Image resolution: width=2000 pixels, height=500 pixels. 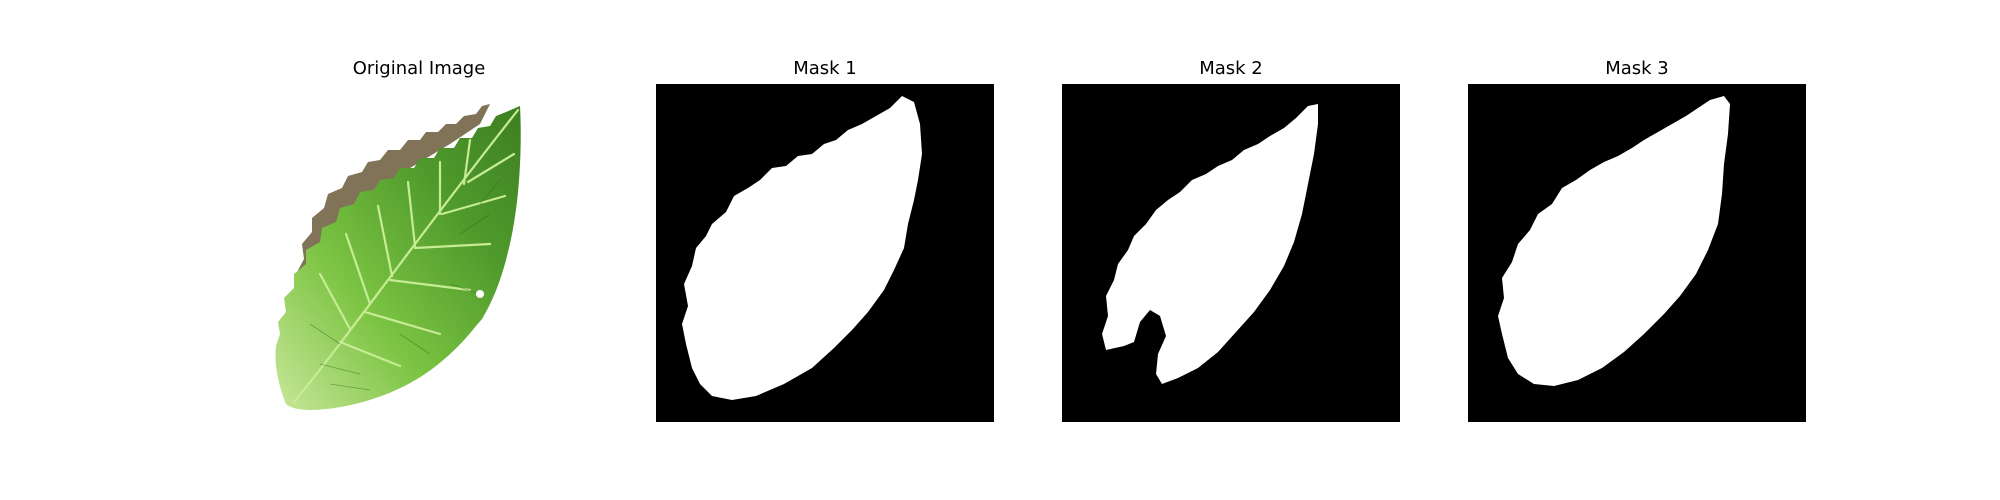 What do you see at coordinates (480, 294) in the screenshot?
I see `leaf-hole` at bounding box center [480, 294].